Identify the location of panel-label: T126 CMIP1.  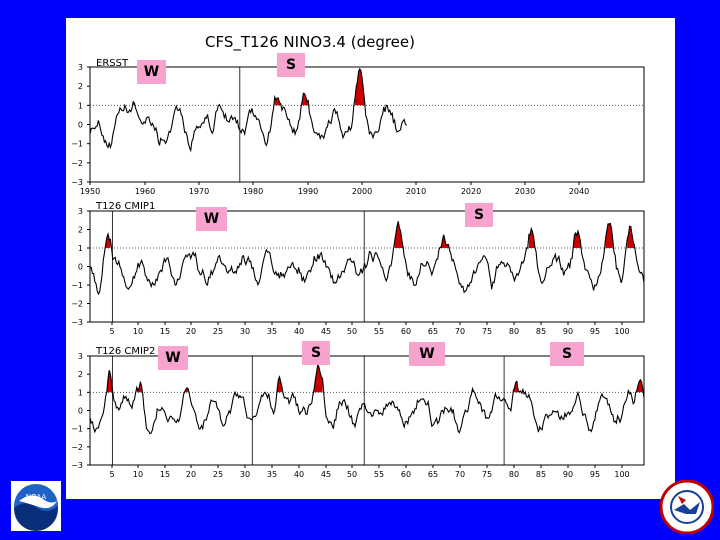
(125, 206).